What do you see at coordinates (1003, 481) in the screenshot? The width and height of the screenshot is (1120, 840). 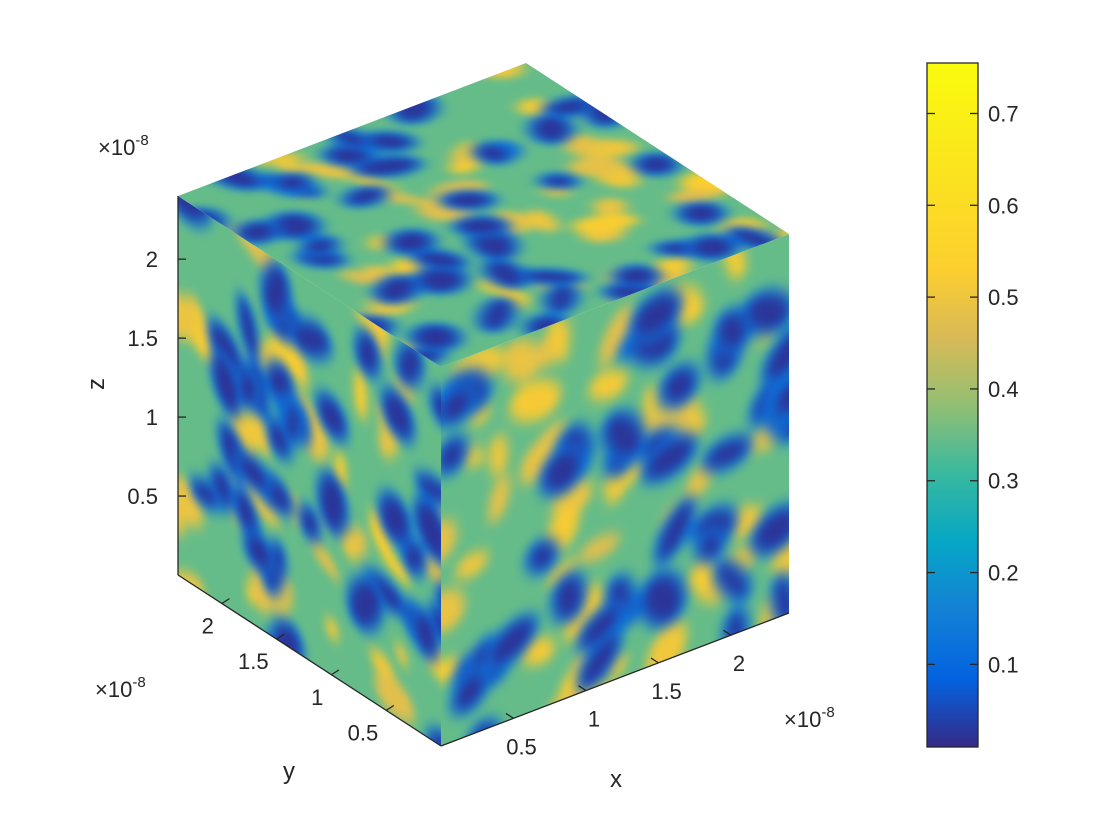 I see `colorbar-tick-label: 0.3` at bounding box center [1003, 481].